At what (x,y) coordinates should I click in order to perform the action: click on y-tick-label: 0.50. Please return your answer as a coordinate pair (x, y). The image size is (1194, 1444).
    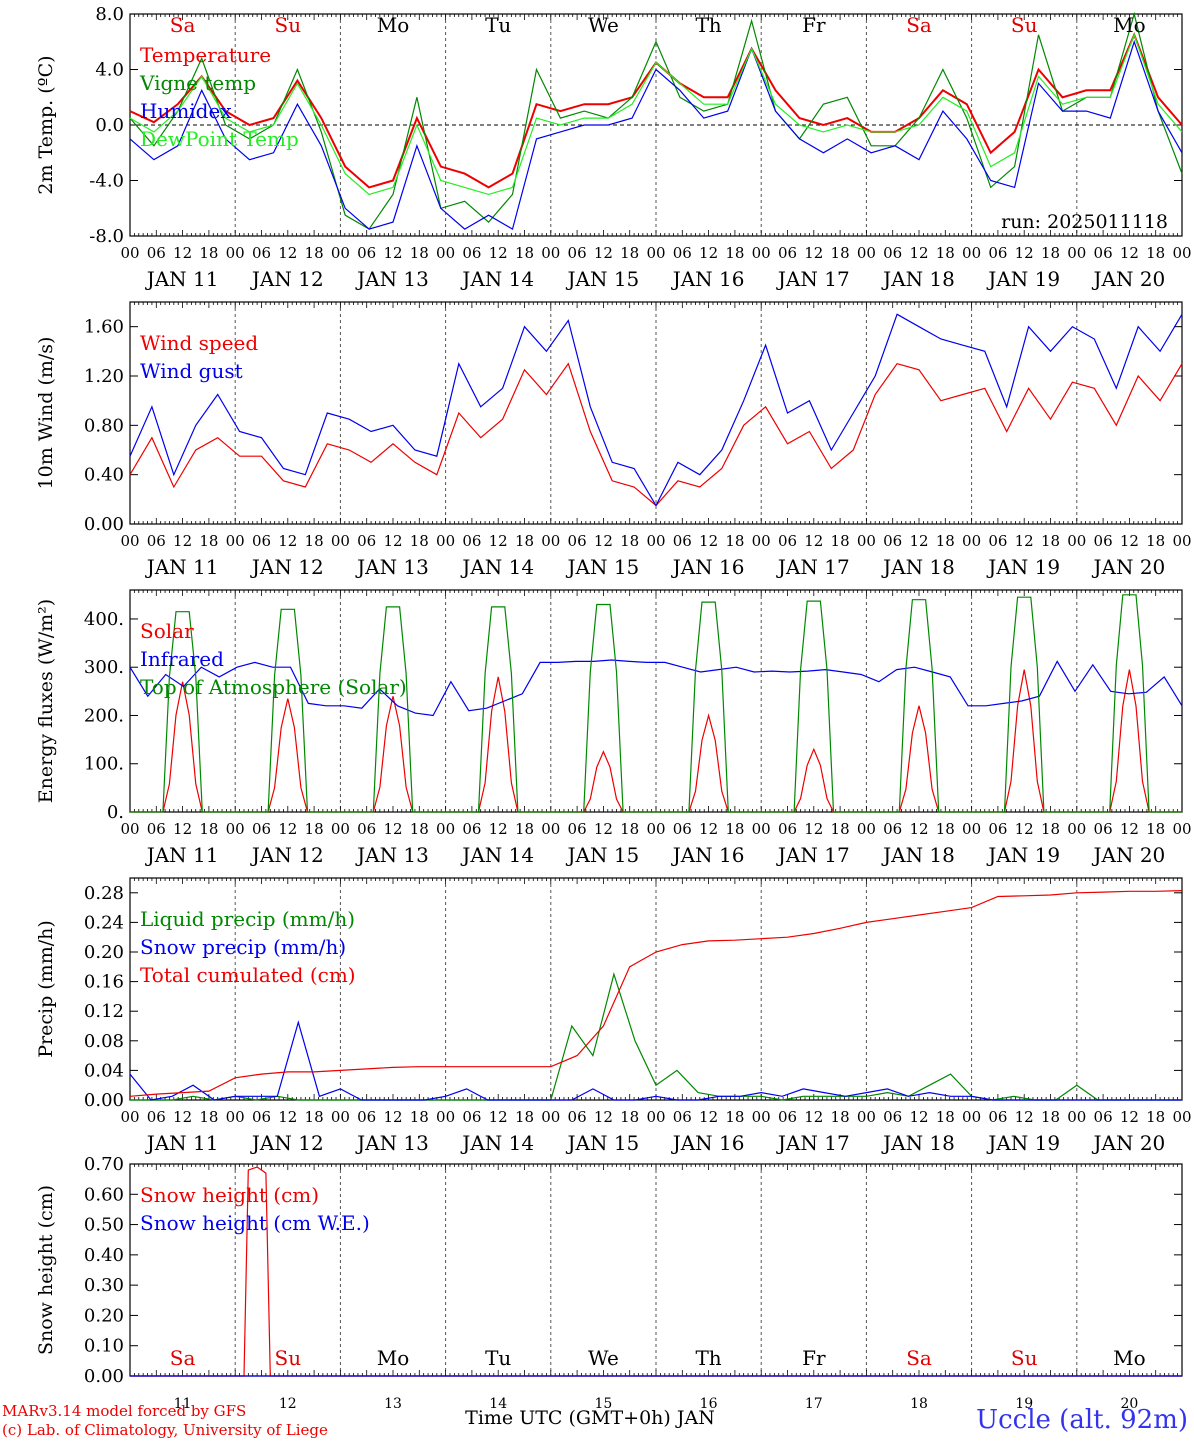
    Looking at the image, I should click on (104, 1225).